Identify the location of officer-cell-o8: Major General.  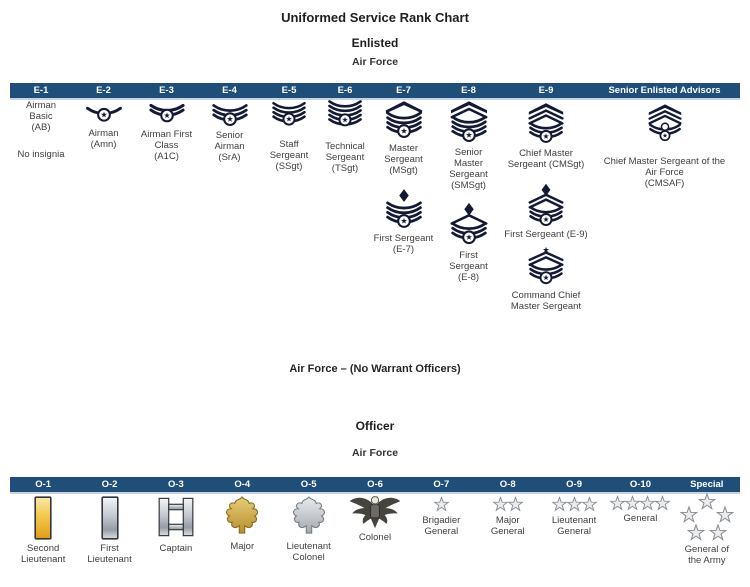
(508, 529).